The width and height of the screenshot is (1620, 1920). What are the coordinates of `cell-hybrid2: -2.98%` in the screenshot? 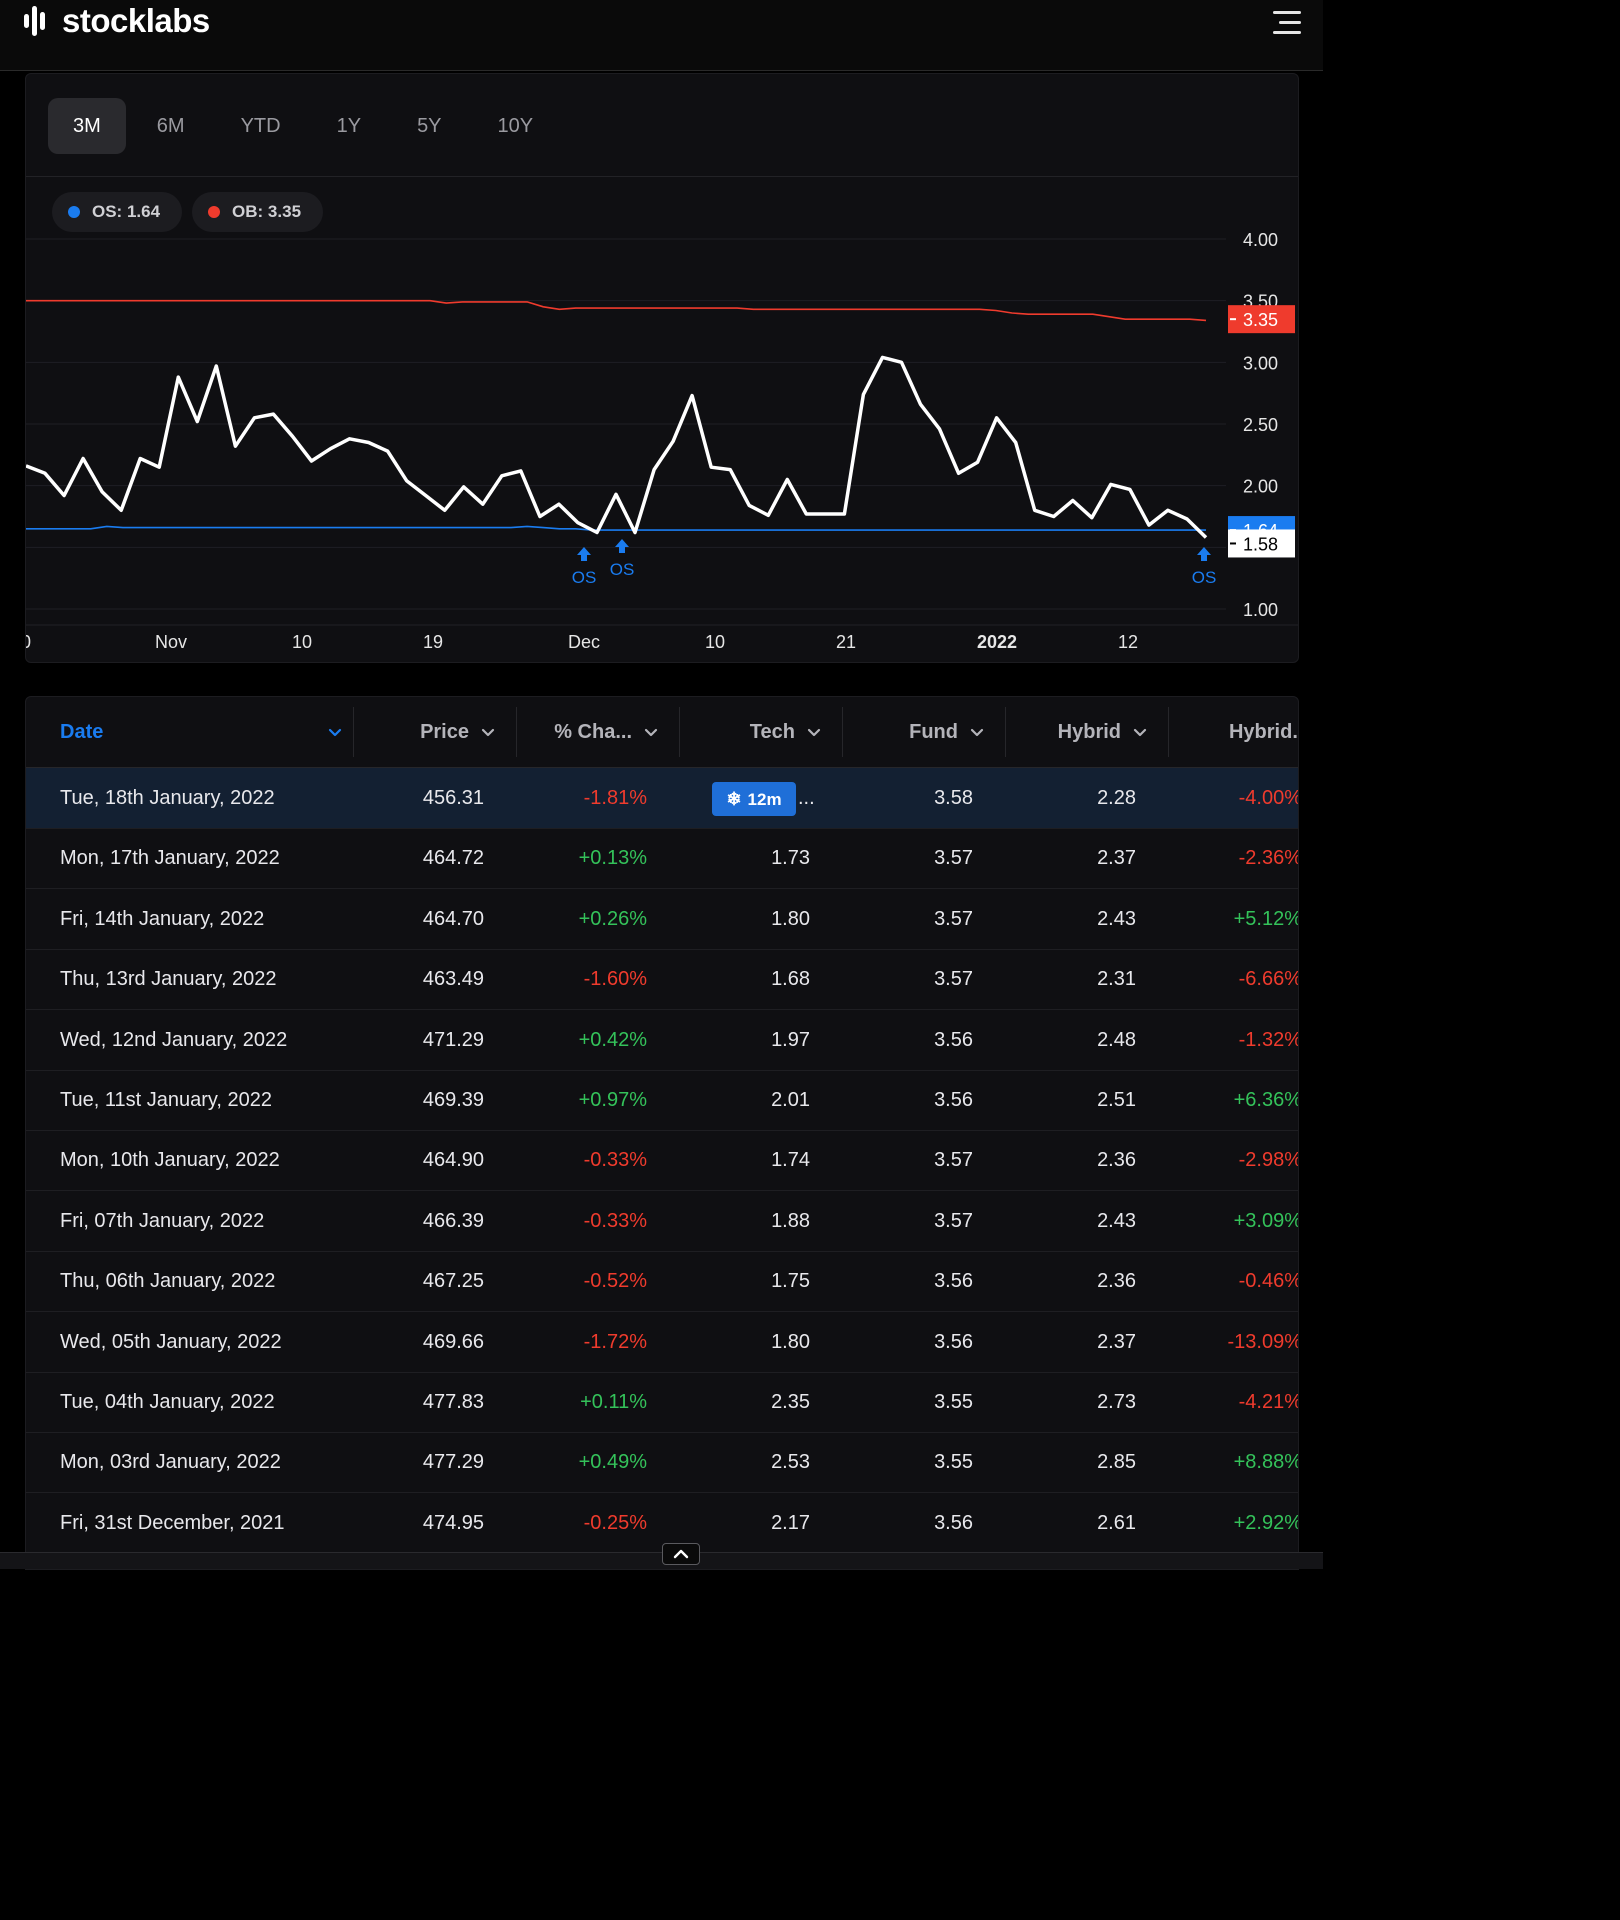 It's located at (1268, 1160).